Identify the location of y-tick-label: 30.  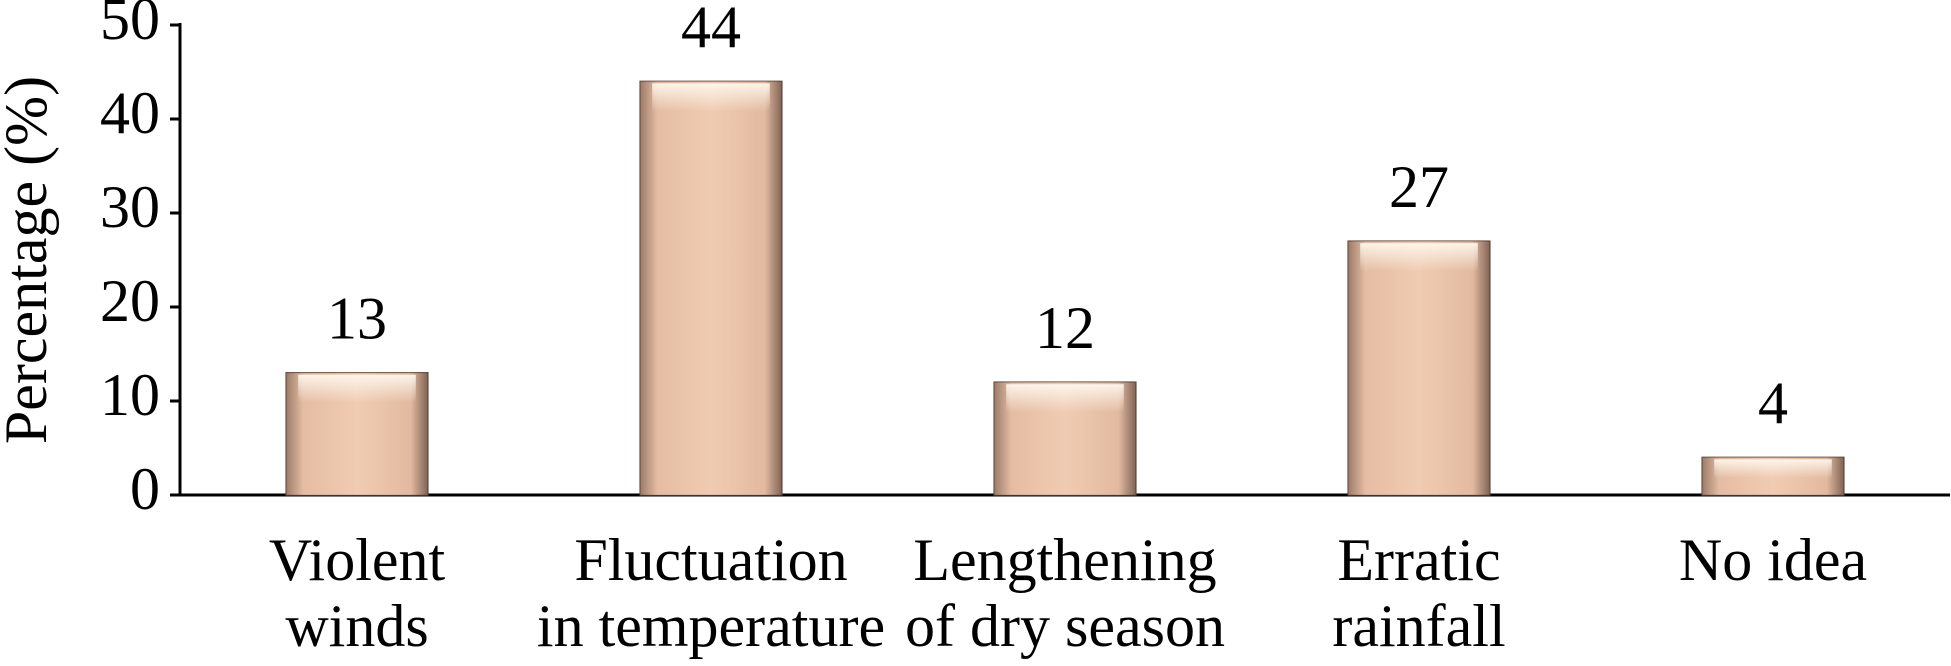
(130, 207).